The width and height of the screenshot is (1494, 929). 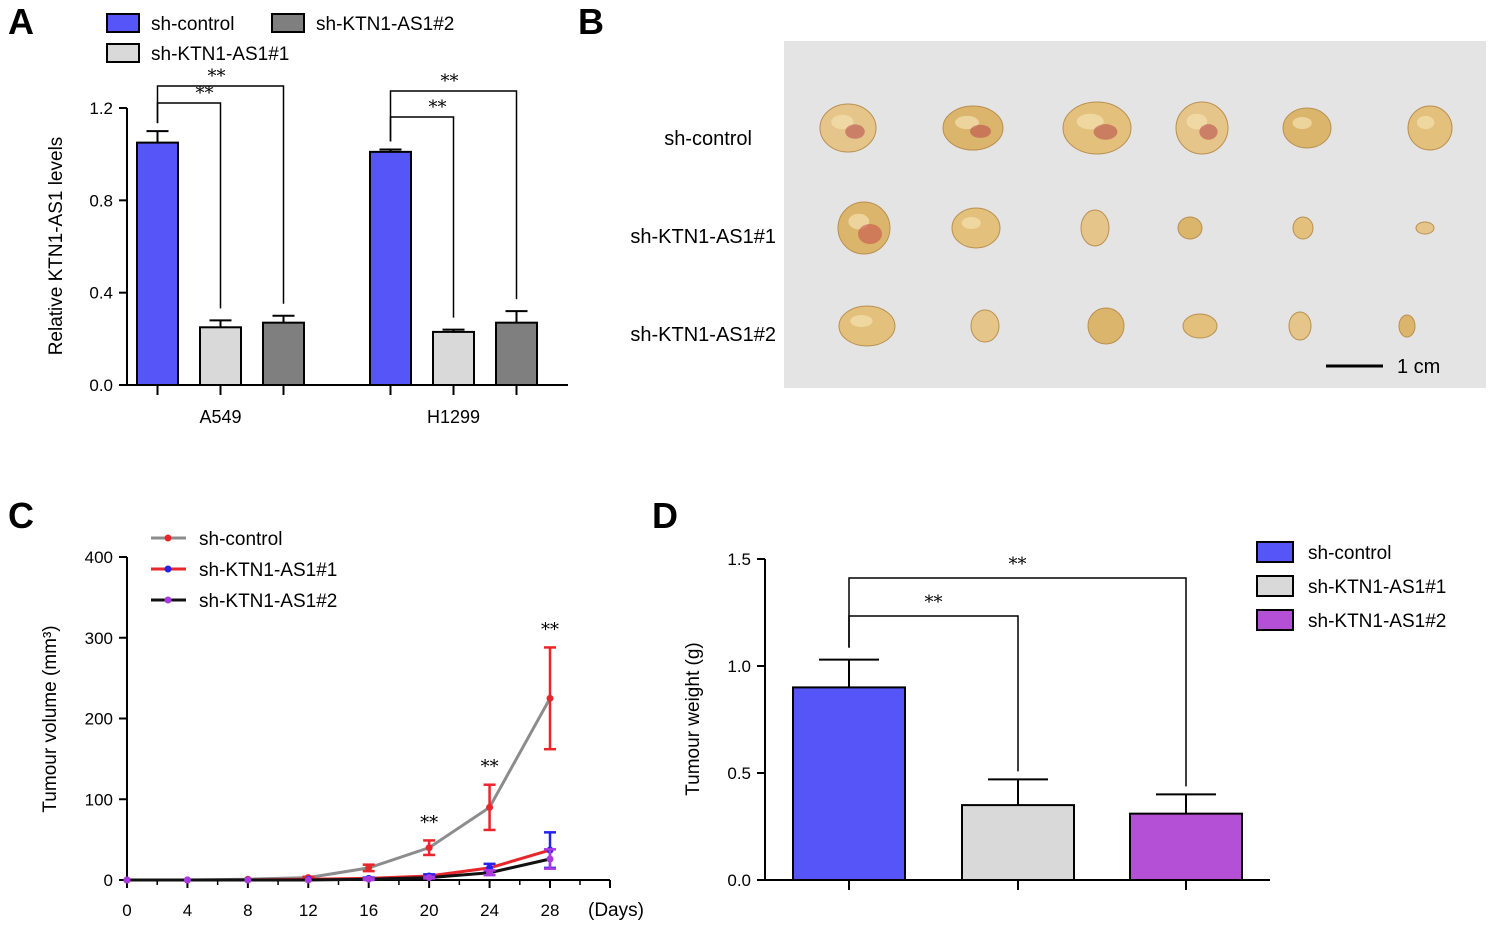 I want to click on panel-c-y-tick-label: 100, so click(x=99, y=799).